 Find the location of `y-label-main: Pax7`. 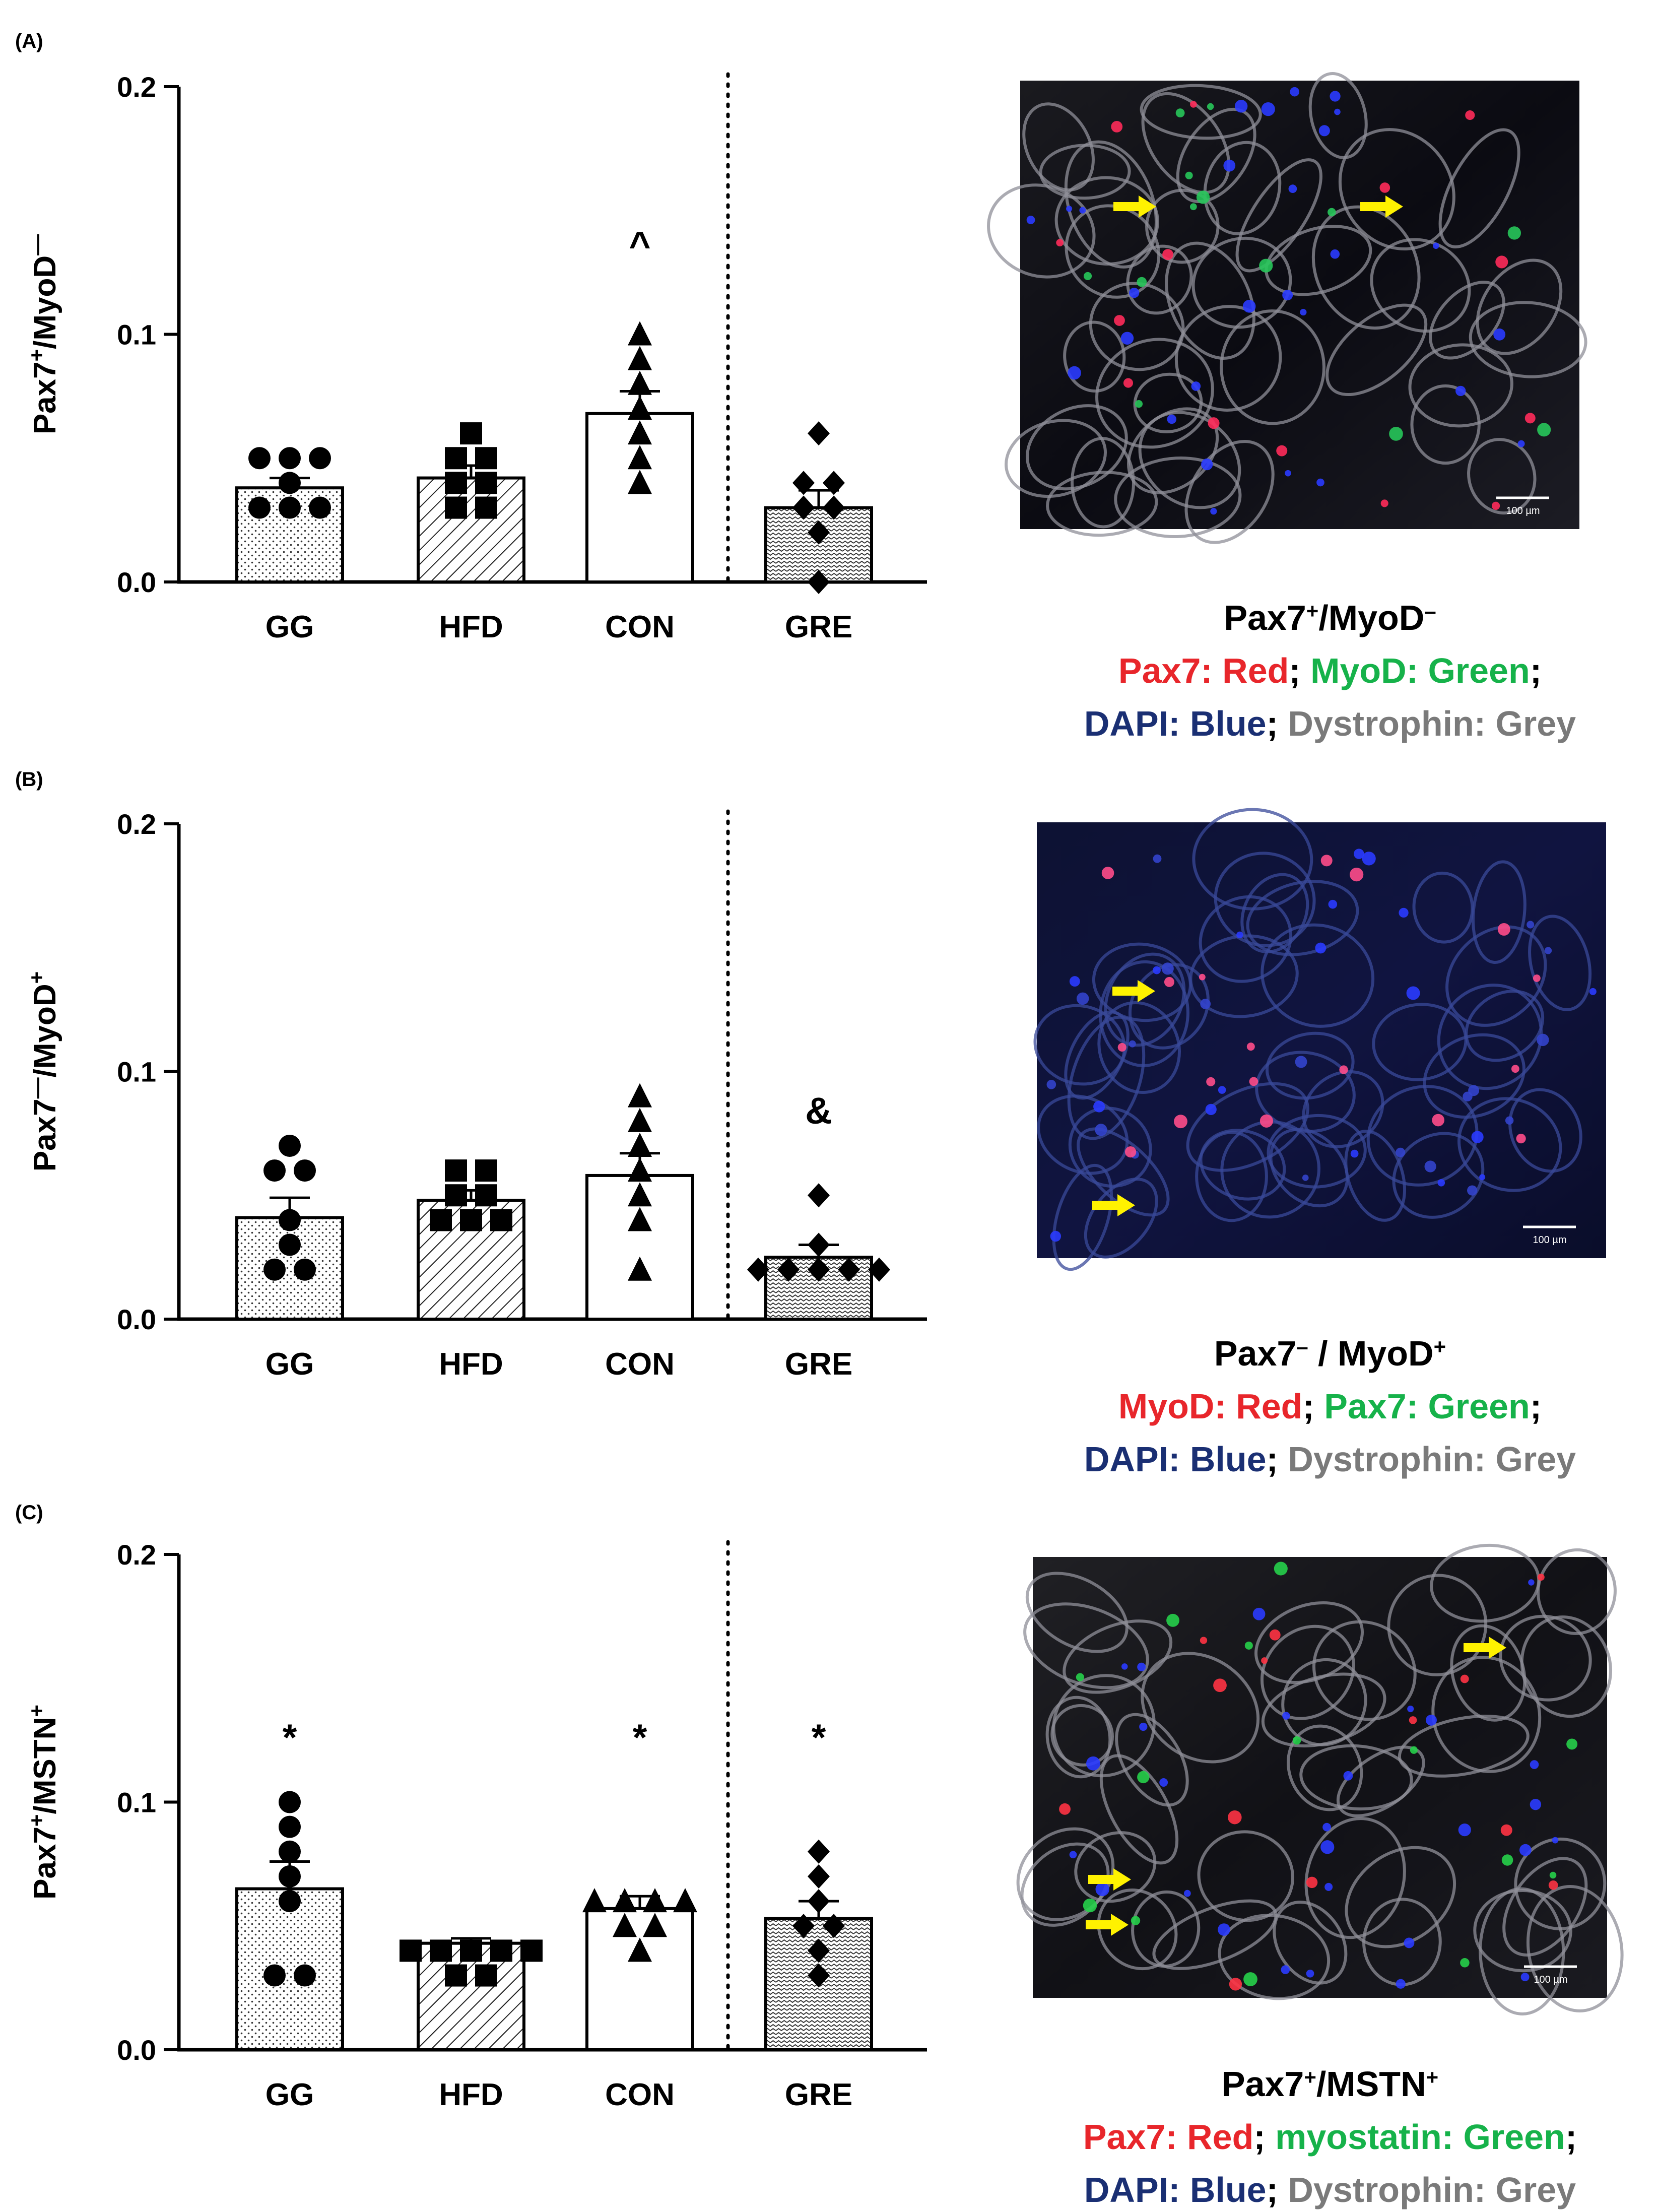

y-label-main: Pax7 is located at coordinates (45, 1135).